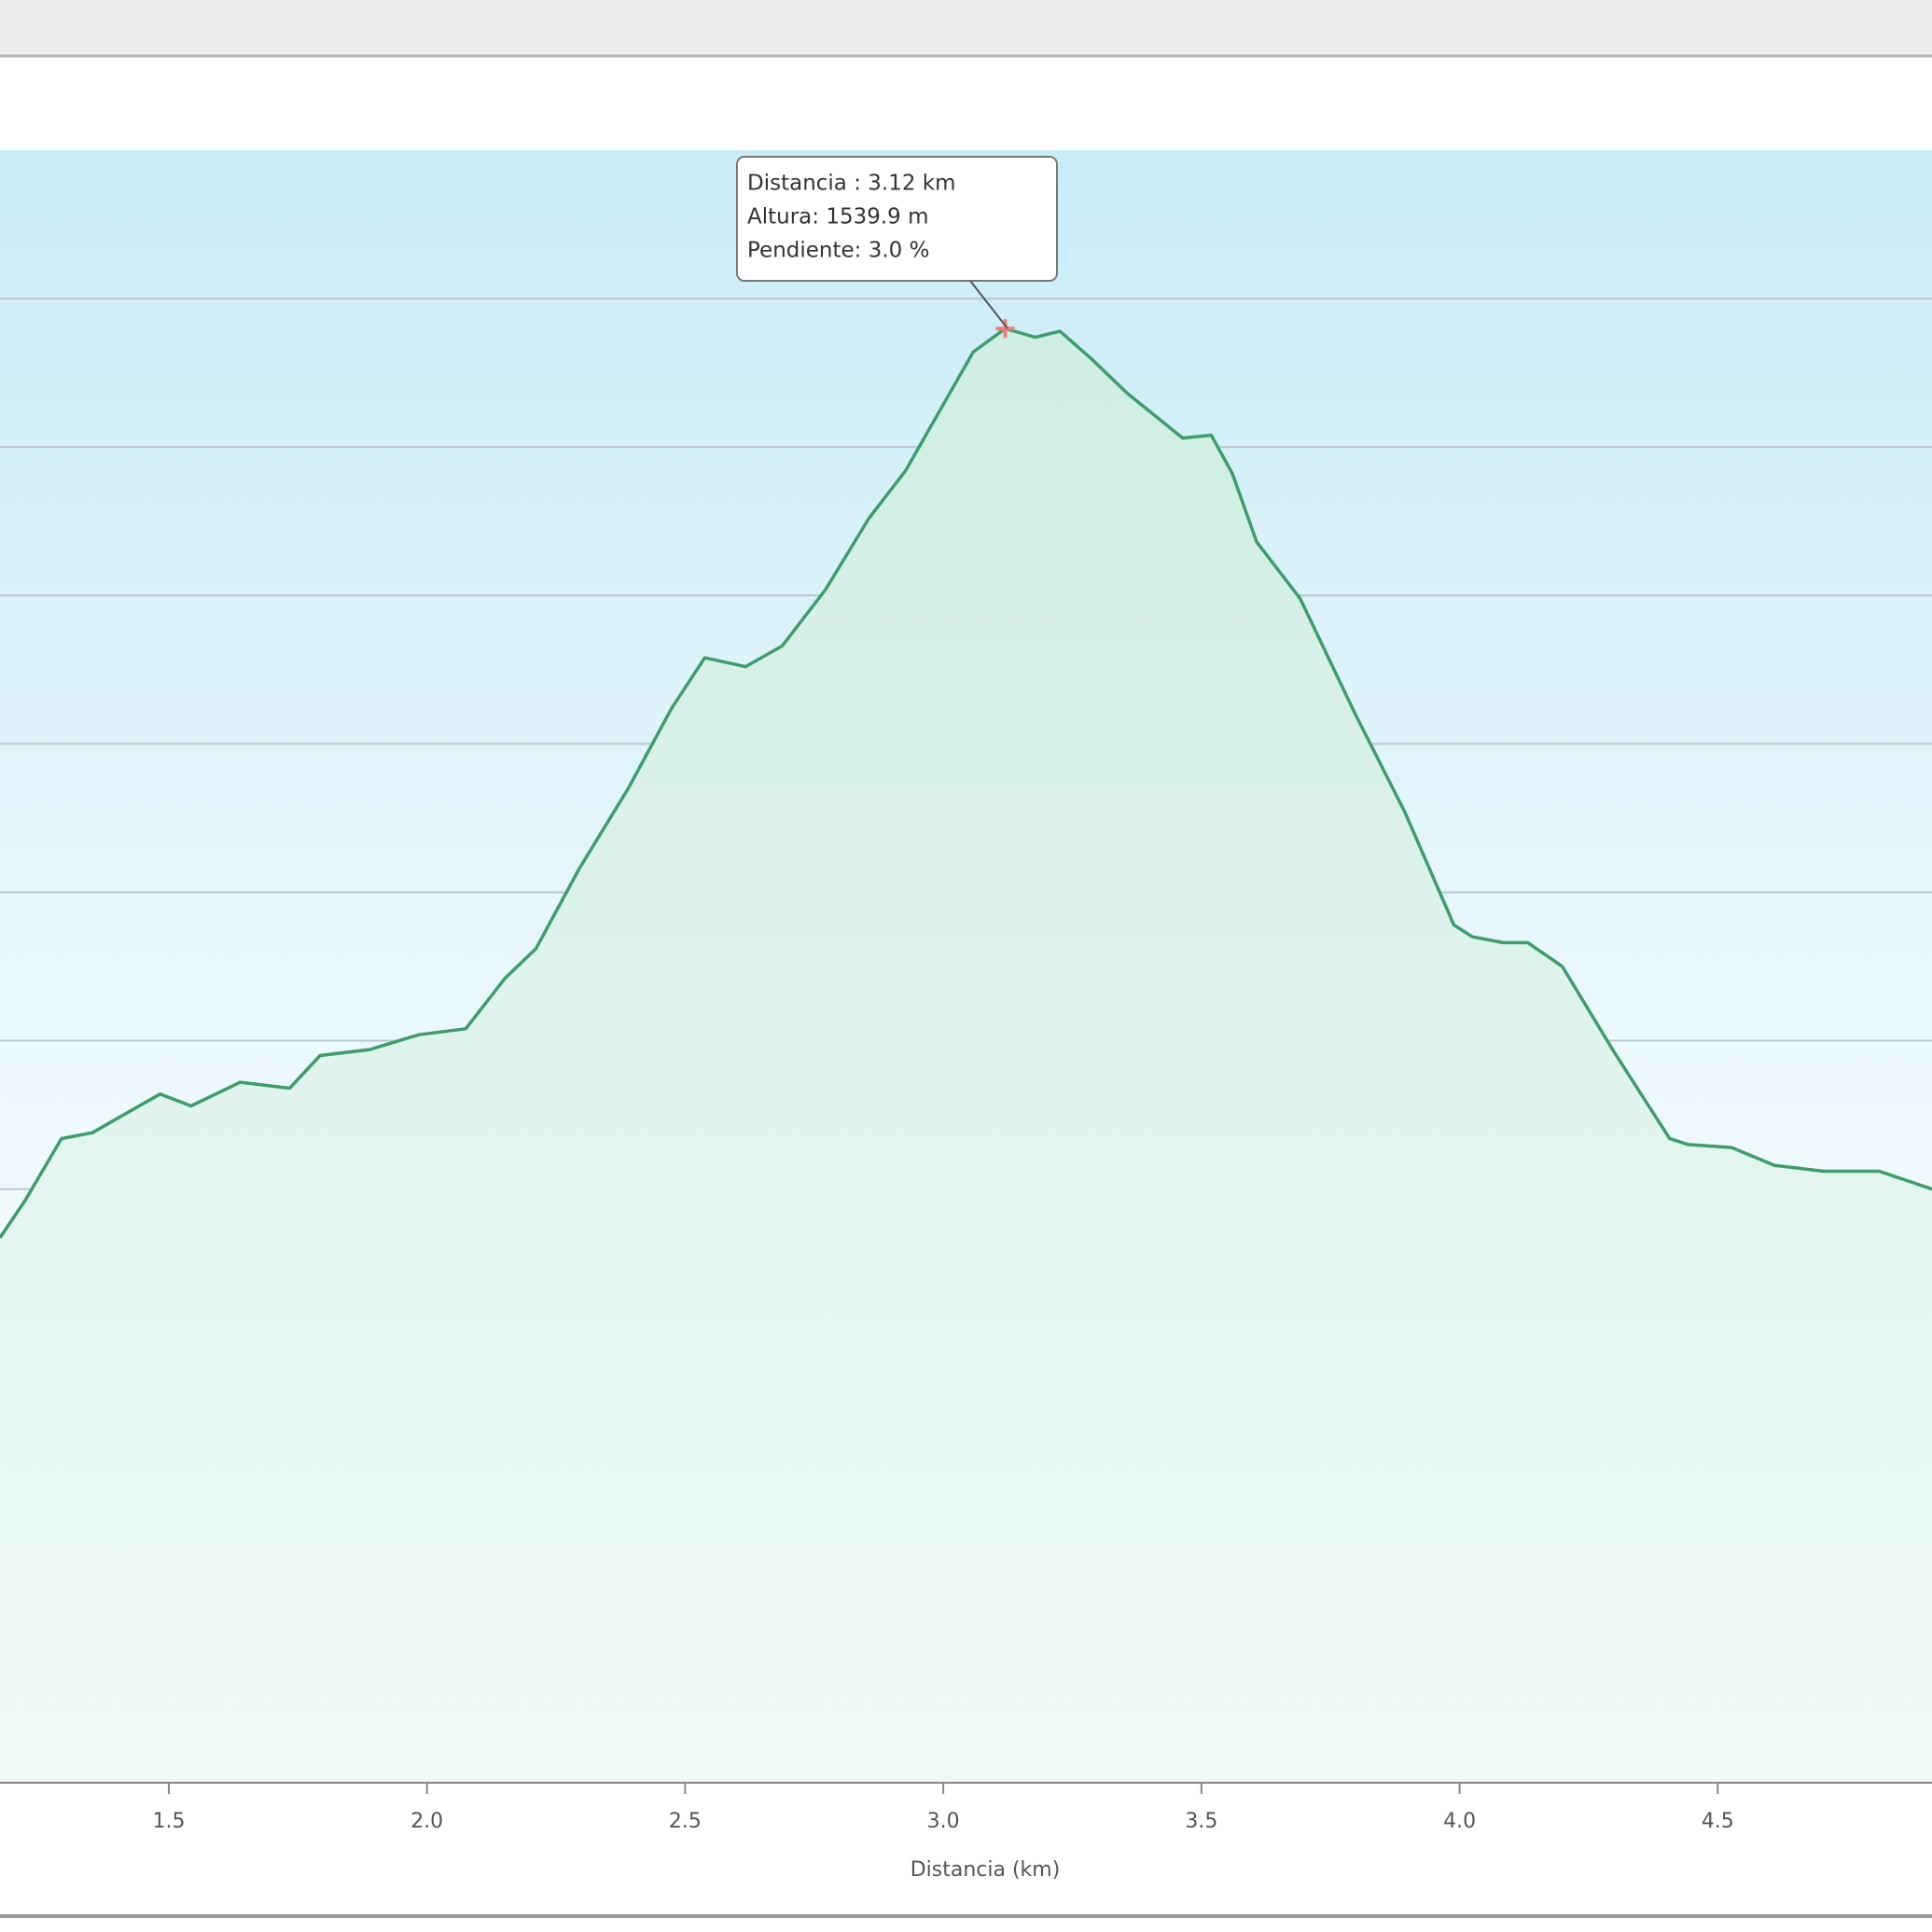 The image size is (1932, 1932). I want to click on x-tick-label: 3.0, so click(944, 1822).